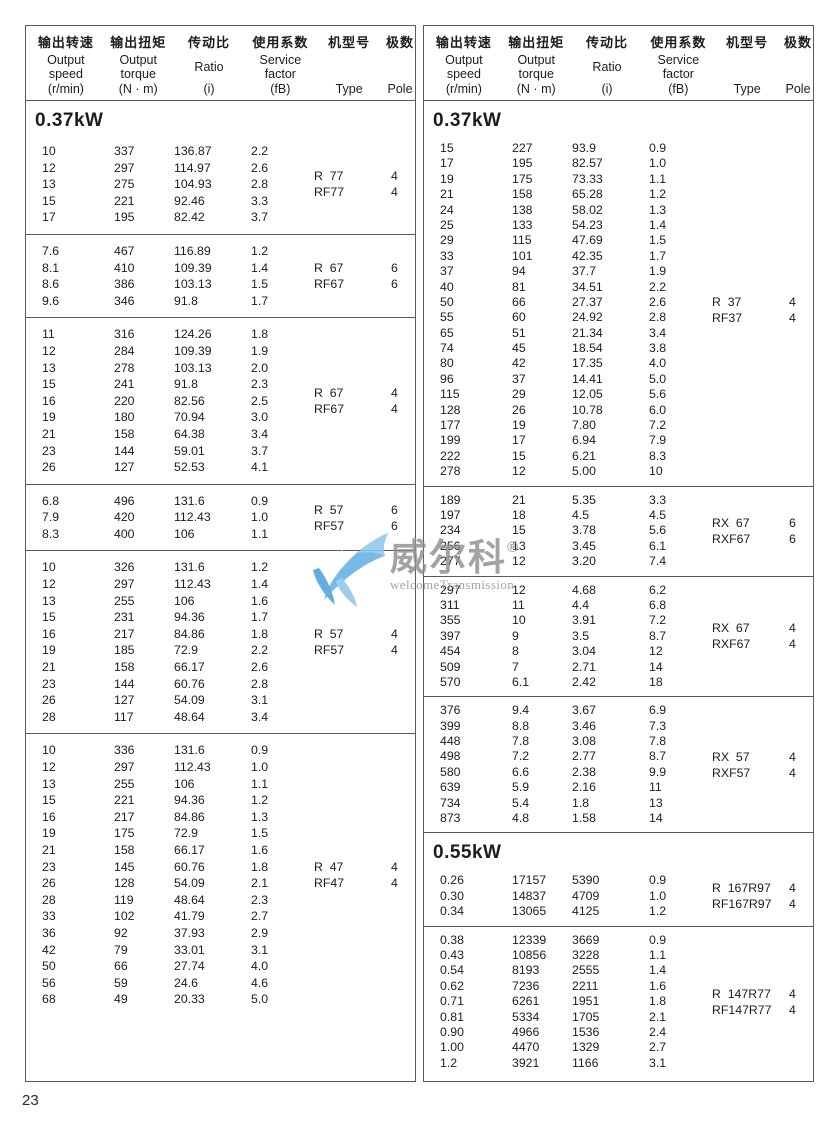  Describe the element at coordinates (618, 955) in the screenshot. I see `table-row: 0.43 10856 3228 1.1` at that location.